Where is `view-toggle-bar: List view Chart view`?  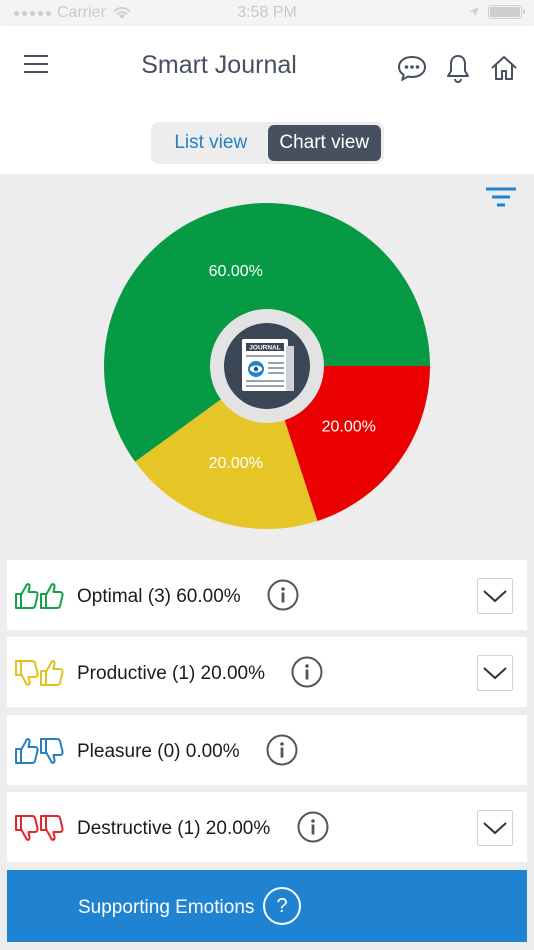
view-toggle-bar: List view Chart view is located at coordinates (267, 139).